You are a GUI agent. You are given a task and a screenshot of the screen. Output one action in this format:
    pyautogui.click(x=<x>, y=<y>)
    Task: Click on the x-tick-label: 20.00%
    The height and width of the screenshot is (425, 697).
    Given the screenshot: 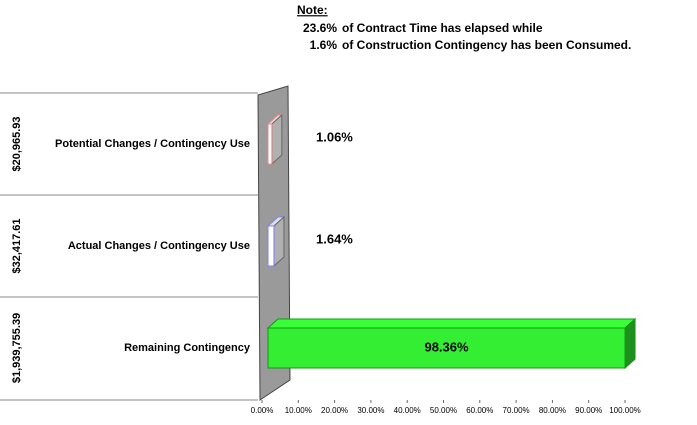 What is the action you would take?
    pyautogui.click(x=334, y=410)
    